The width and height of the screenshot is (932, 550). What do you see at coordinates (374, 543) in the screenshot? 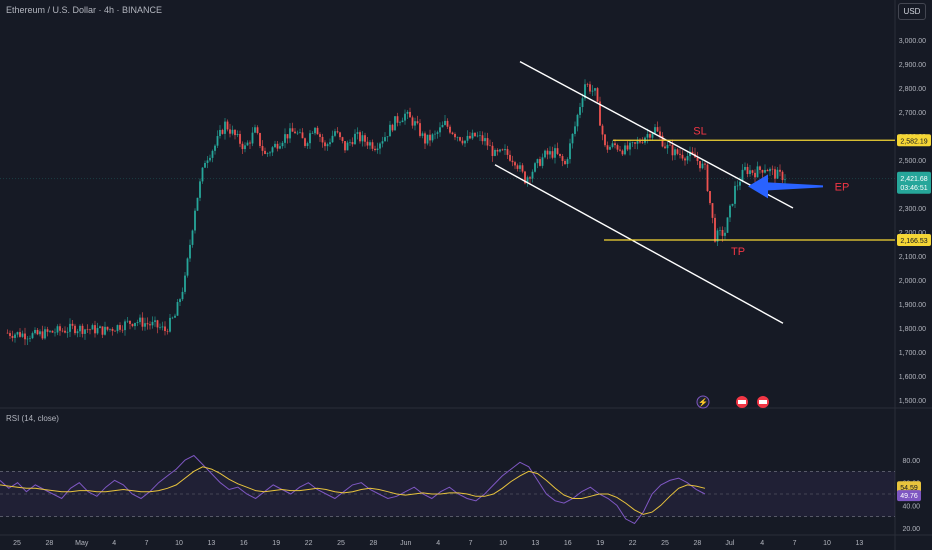
I see `time-tick-label: 28` at bounding box center [374, 543].